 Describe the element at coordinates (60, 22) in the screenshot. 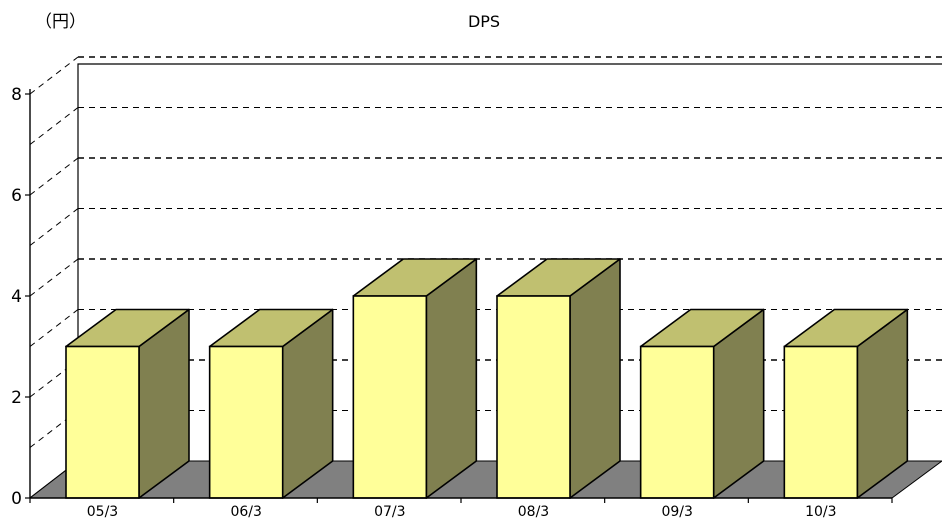

I see `y-axis-unit-label: （円）` at that location.